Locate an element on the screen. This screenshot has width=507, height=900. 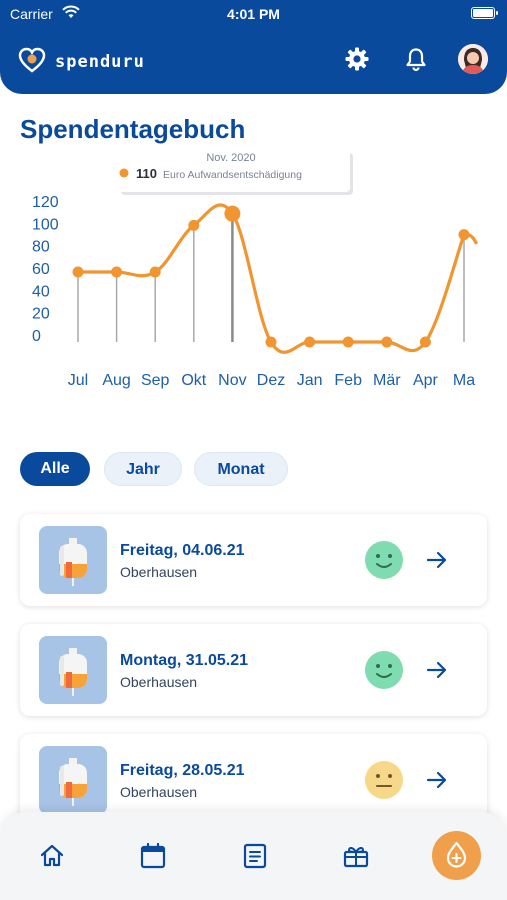
bottom-navigation is located at coordinates (253, 856).